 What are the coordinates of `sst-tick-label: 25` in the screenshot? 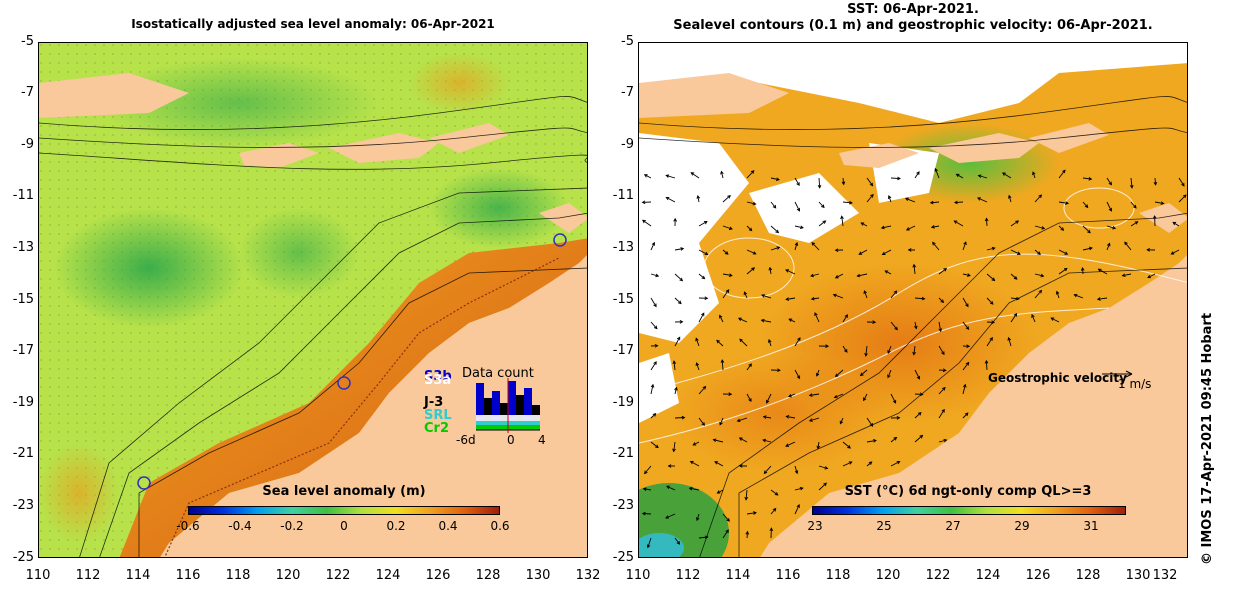 It's located at (884, 526).